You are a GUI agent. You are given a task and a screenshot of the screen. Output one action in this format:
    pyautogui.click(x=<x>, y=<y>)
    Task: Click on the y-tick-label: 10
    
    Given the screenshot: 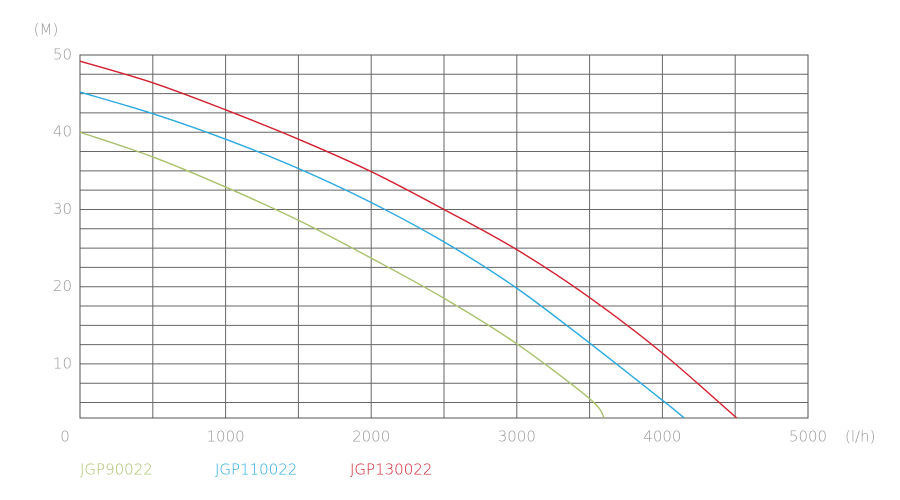 What is the action you would take?
    pyautogui.click(x=62, y=363)
    